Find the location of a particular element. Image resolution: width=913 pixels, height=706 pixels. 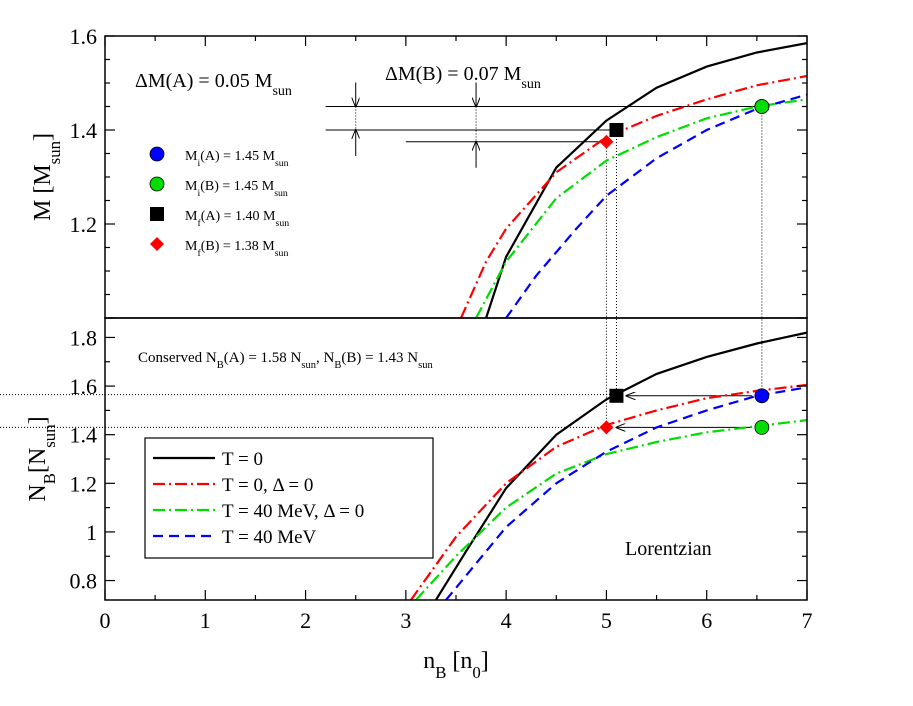

bottom-series-T40D0 is located at coordinates (611, 509).